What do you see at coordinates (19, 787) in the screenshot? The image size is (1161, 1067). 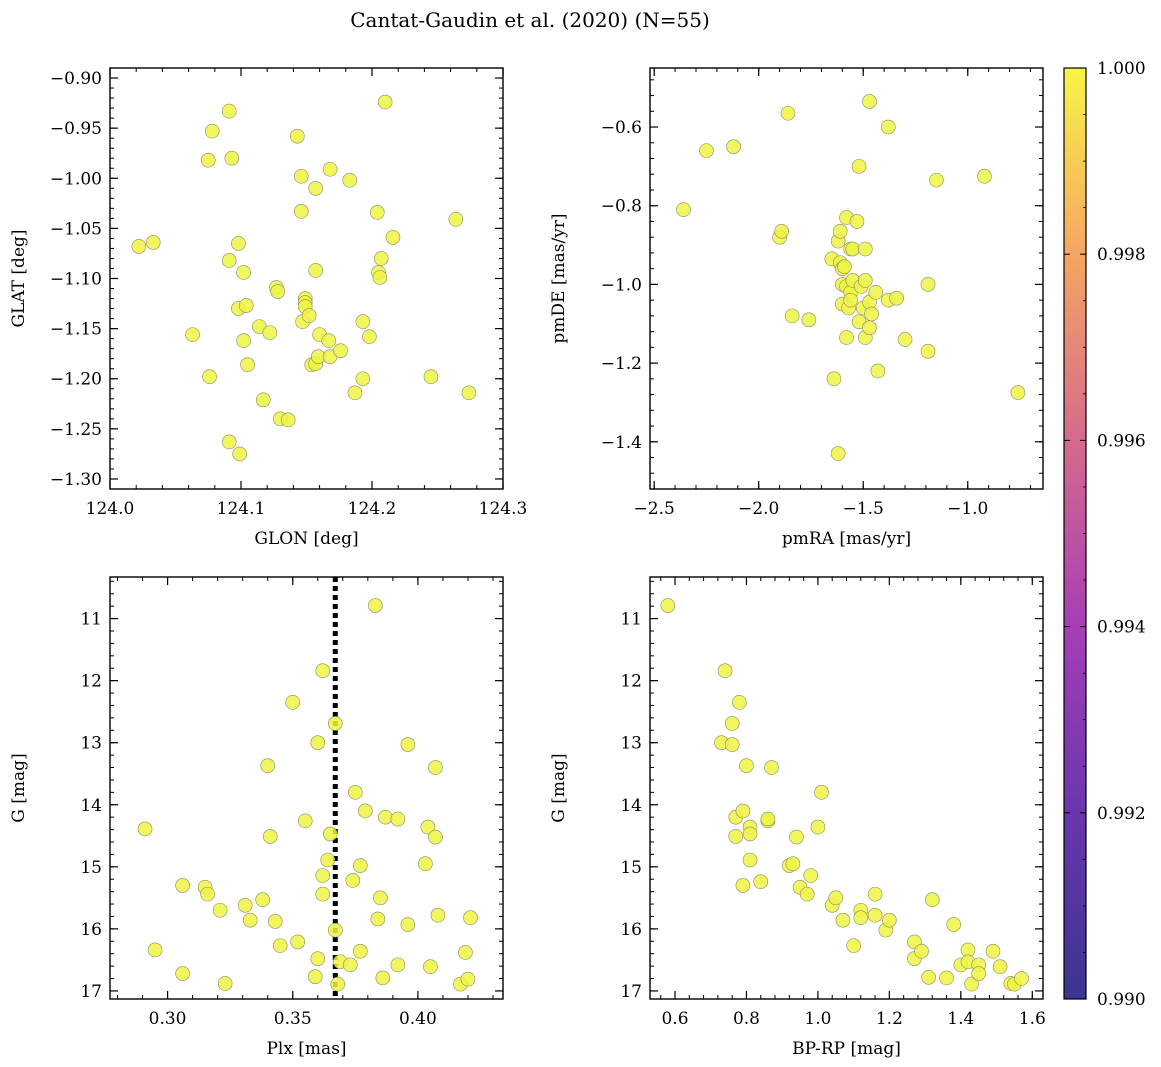 I see `y-axis-label: G [mag]` at bounding box center [19, 787].